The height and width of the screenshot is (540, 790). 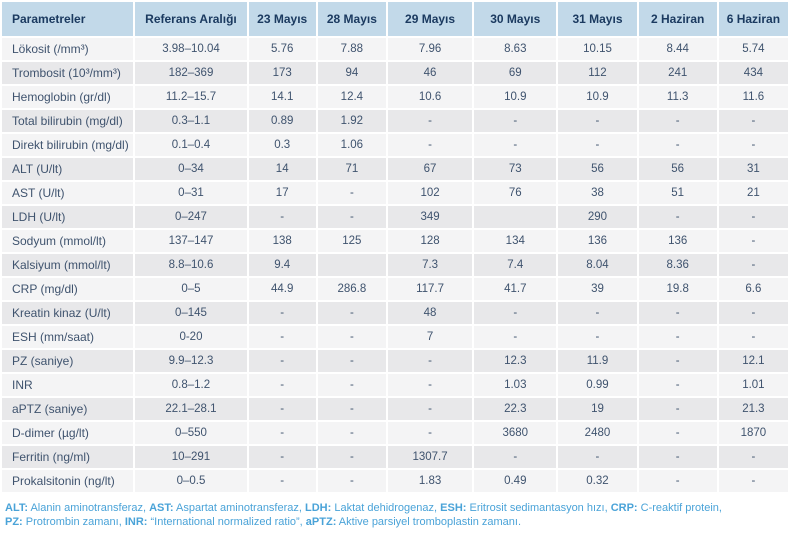 I want to click on value-cell: 7.4, so click(x=515, y=265).